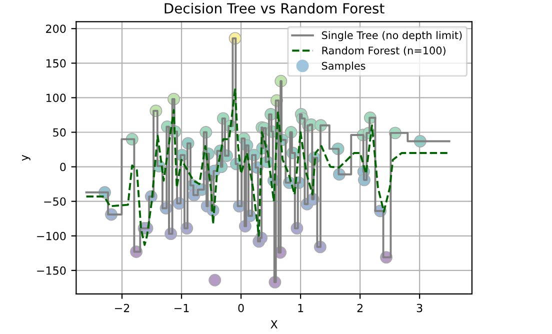 Image resolution: width=552 pixels, height=334 pixels. What do you see at coordinates (392, 36) in the screenshot?
I see `legend-label: Single Tree (no depth limit)` at bounding box center [392, 36].